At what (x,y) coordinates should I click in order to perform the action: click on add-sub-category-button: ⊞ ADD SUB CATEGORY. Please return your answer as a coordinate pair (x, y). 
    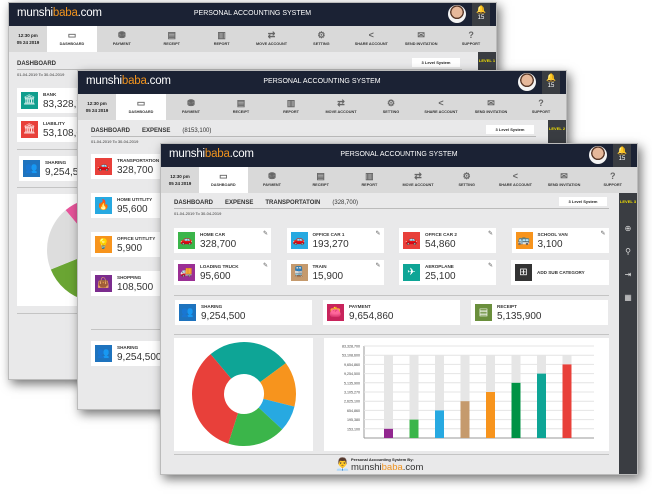
    Looking at the image, I should click on (560, 272).